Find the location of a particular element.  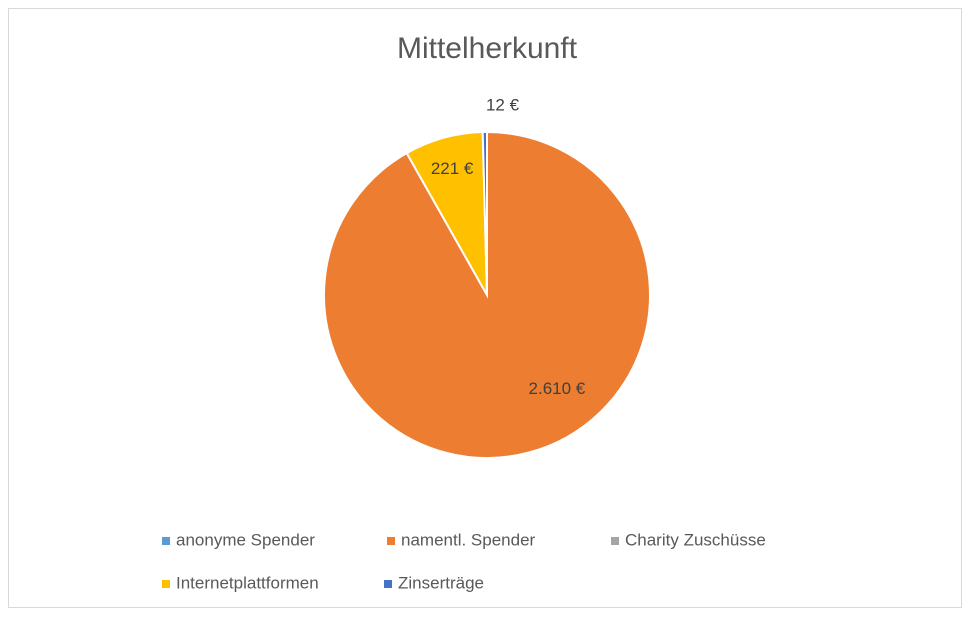

data-label: 221 € is located at coordinates (452, 168).